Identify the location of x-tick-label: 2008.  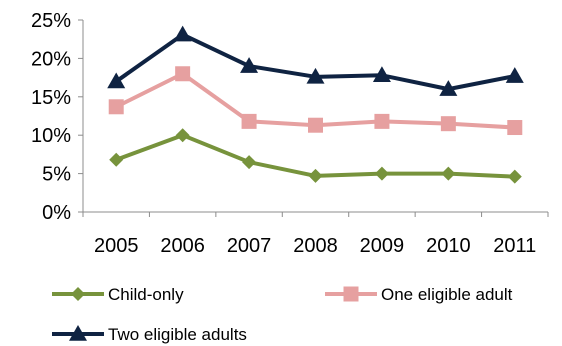
(315, 246).